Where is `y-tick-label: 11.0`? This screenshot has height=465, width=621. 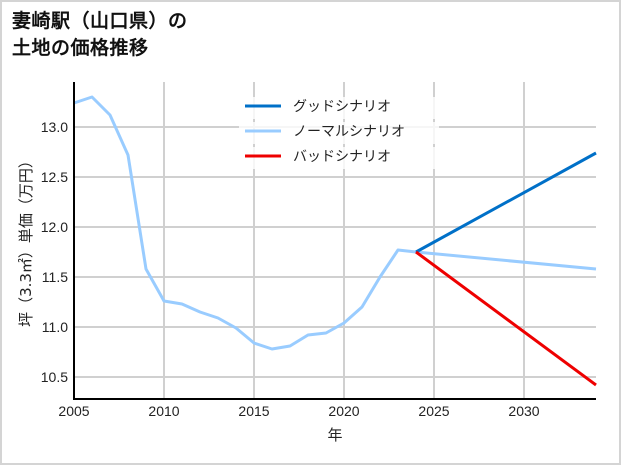 y-tick-label: 11.0 is located at coordinates (55, 327).